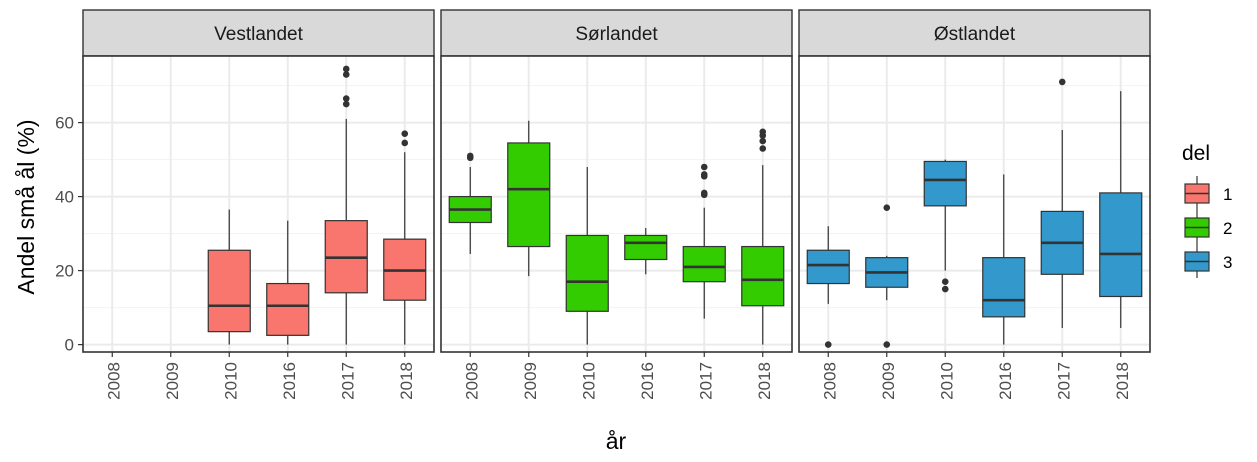 The width and height of the screenshot is (1257, 462). I want to click on legend-entry-2: 2, so click(1208, 227).